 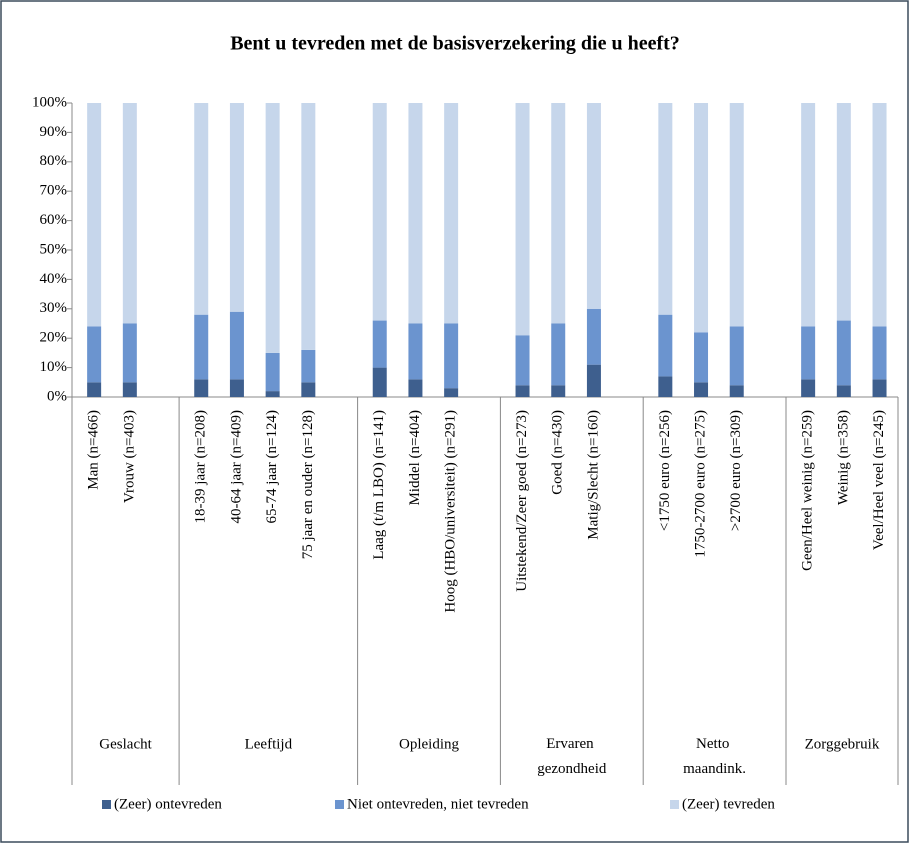 What do you see at coordinates (49, 102) in the screenshot?
I see `y-tick-label: 100%` at bounding box center [49, 102].